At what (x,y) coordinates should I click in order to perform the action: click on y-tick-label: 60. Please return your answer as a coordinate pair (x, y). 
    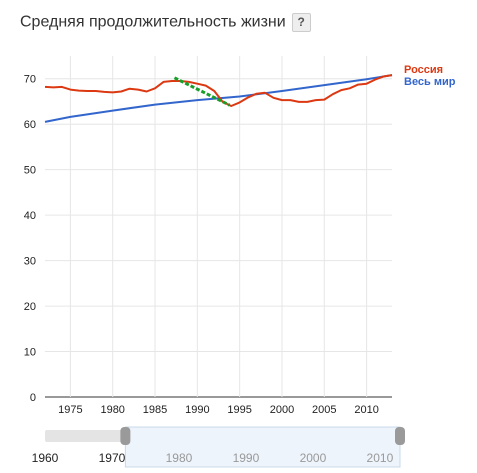
    Looking at the image, I should click on (30, 125).